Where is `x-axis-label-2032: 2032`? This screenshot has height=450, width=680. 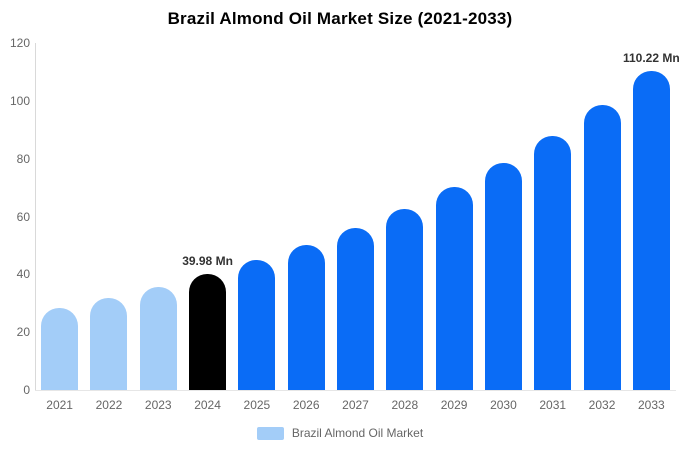
x-axis-label-2032: 2032 is located at coordinates (602, 405).